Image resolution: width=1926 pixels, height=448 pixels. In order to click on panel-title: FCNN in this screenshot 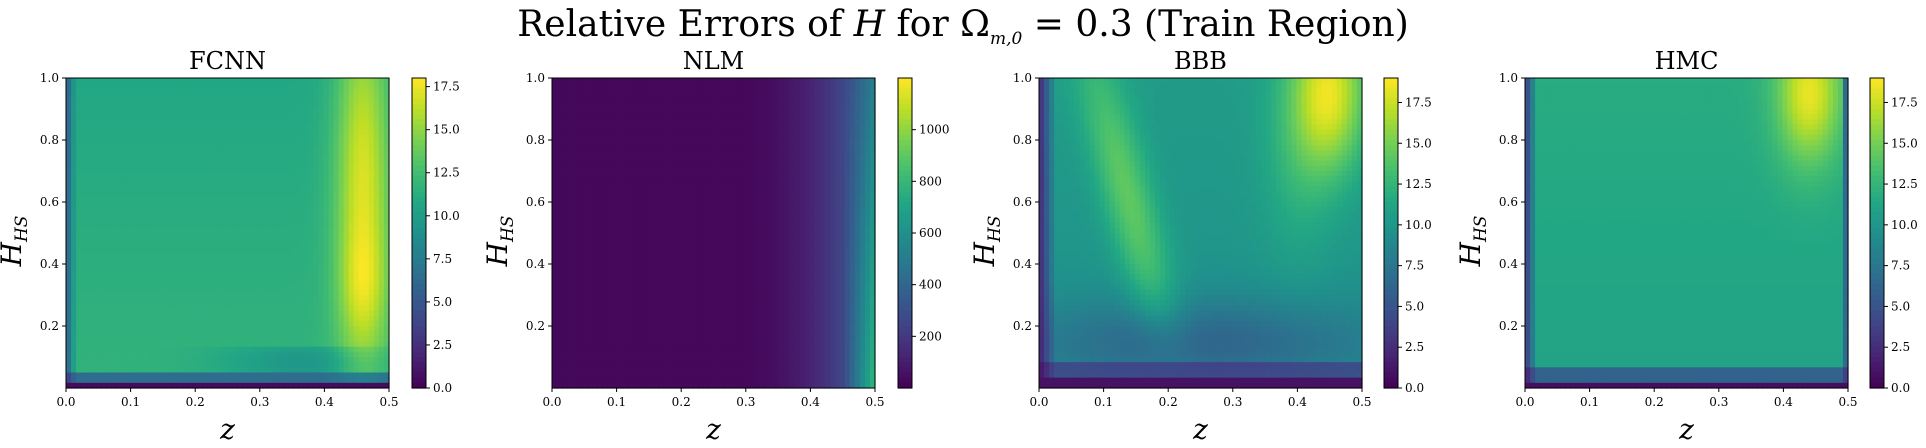, I will do `click(227, 61)`.